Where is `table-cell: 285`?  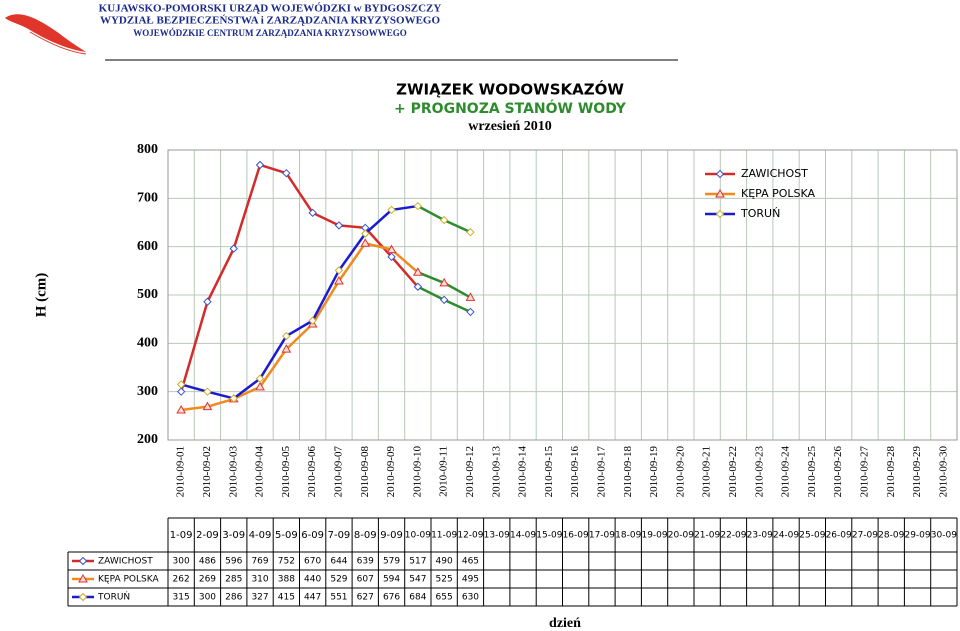 table-cell: 285 is located at coordinates (233, 580).